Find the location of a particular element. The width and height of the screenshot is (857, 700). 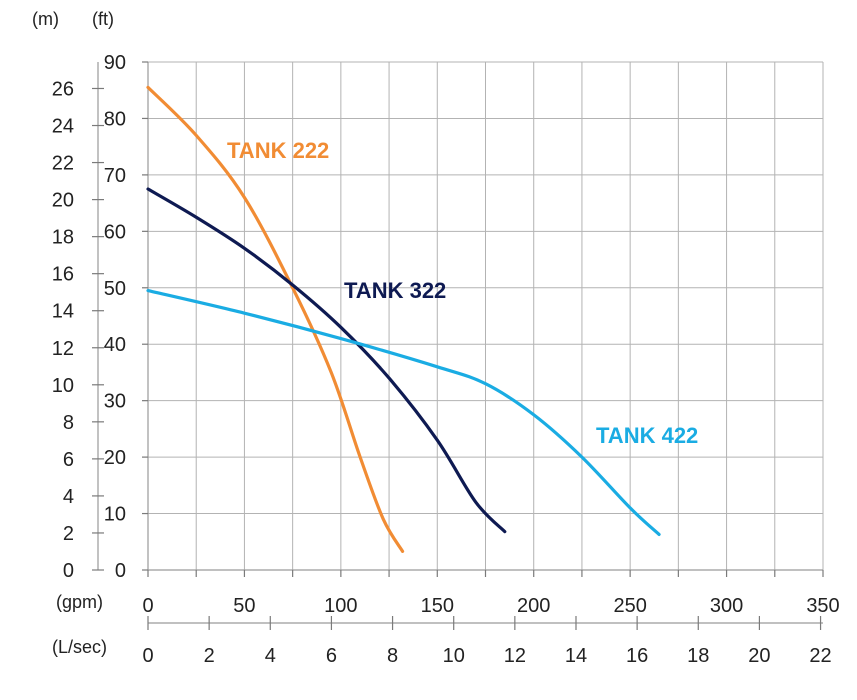

y-tick-label-meters: 2 is located at coordinates (68, 534).